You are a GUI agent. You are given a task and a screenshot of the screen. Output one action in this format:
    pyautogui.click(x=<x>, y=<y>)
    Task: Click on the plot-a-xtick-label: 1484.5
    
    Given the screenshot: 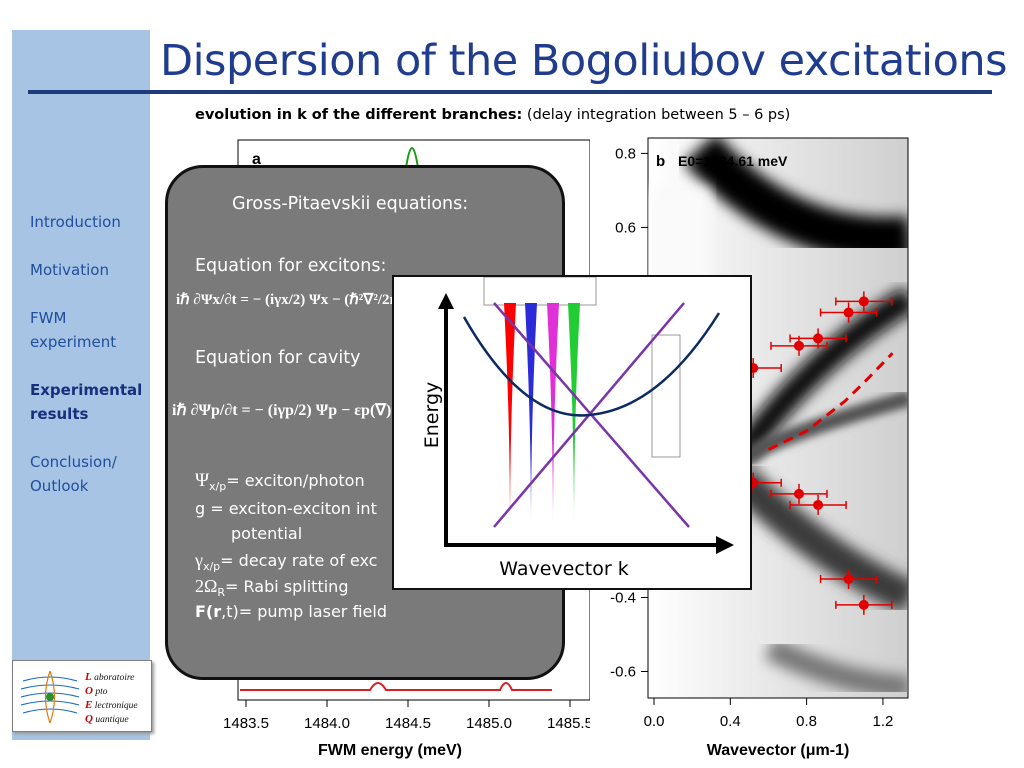 What is the action you would take?
    pyautogui.click(x=408, y=723)
    